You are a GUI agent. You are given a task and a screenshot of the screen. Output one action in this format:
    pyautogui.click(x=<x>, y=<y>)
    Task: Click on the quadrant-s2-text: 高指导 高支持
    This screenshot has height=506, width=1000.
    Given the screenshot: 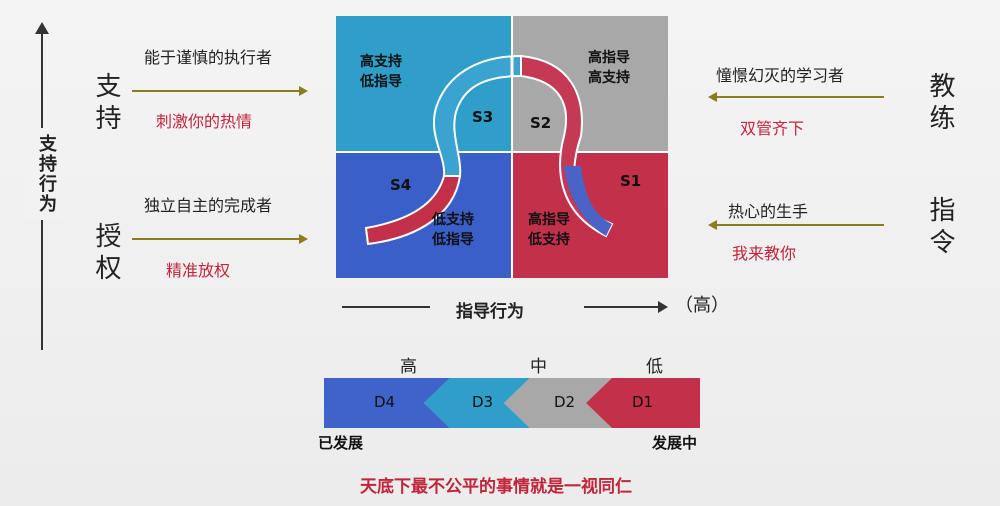 What is the action you would take?
    pyautogui.click(x=609, y=68)
    